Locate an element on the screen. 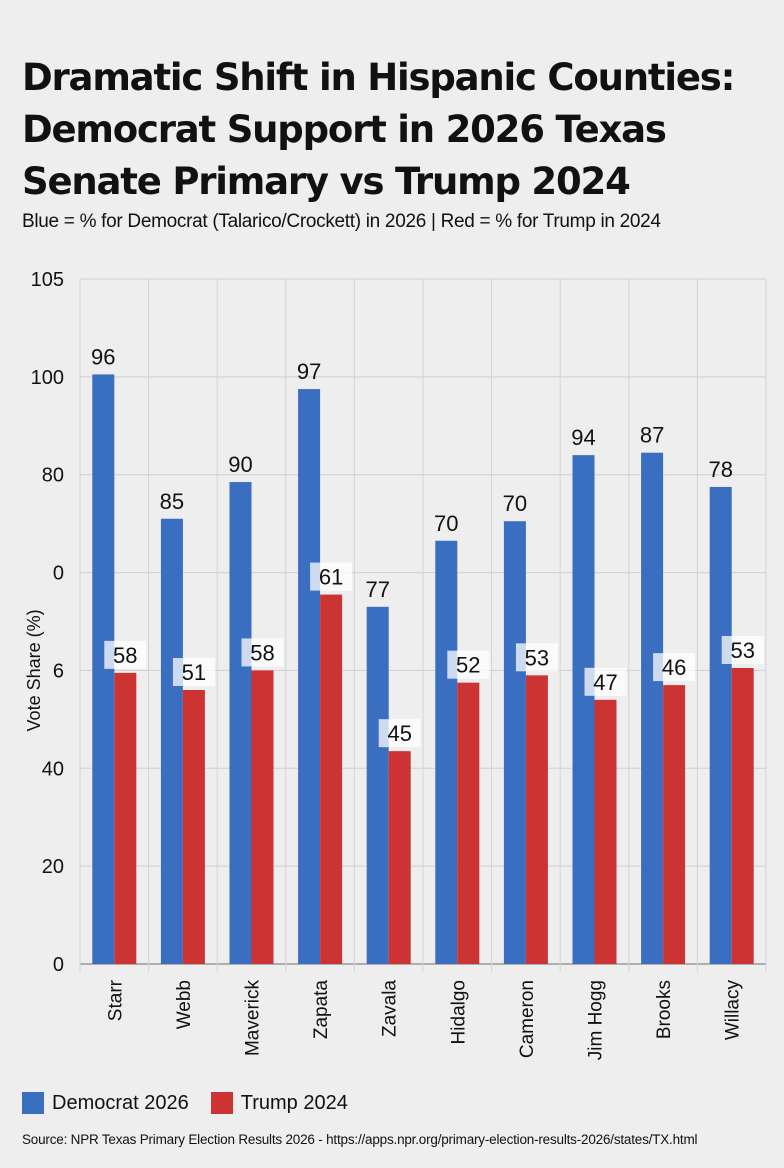 Image resolution: width=784 pixels, height=1168 pixels. trump-value-label: 61 is located at coordinates (331, 577).